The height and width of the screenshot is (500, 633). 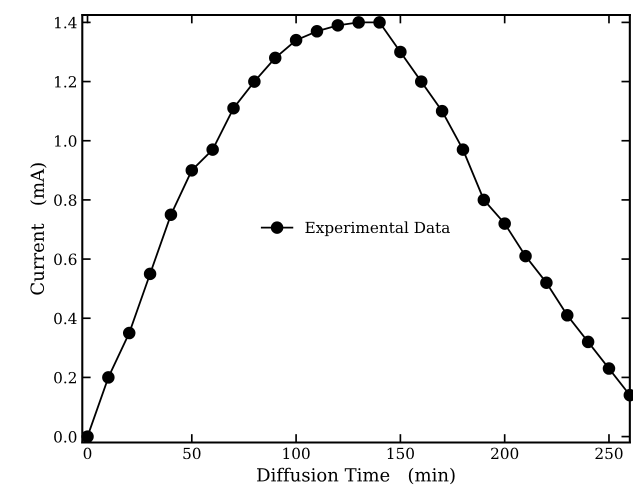 I want to click on y-tick-label: 0.4, so click(x=65, y=318).